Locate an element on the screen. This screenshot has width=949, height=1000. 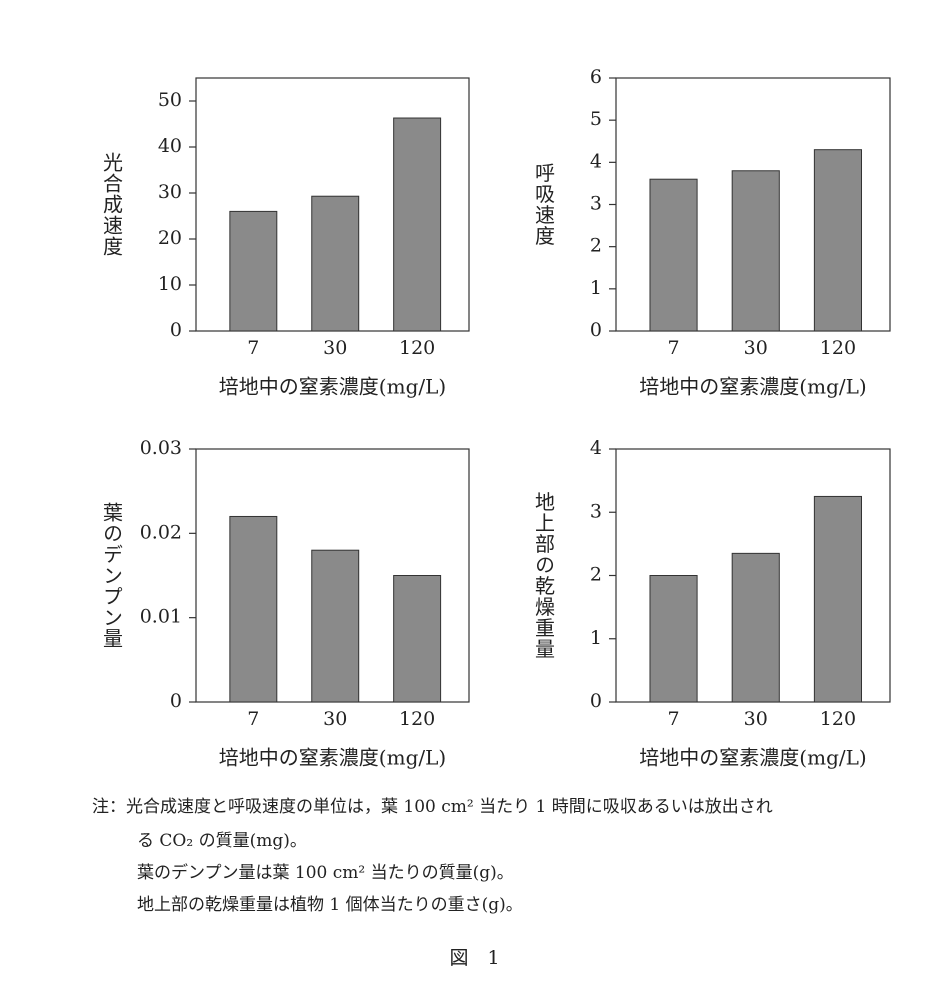
y-tick-label: 0.03 is located at coordinates (161, 448).